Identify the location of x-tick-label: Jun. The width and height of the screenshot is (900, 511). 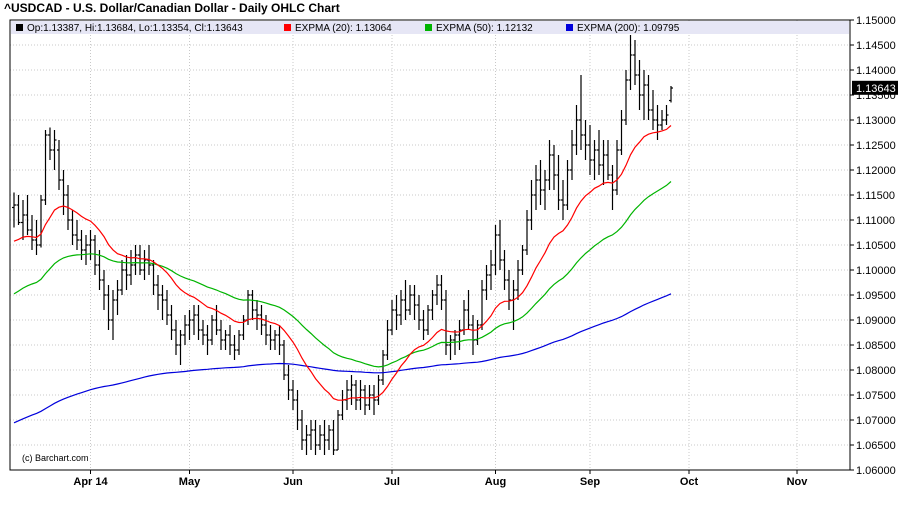
(293, 482).